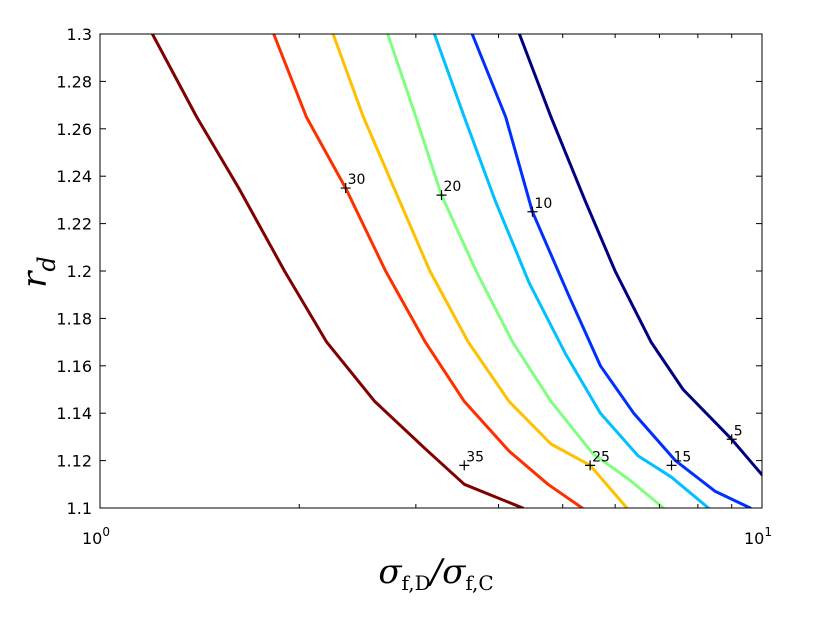 This screenshot has height=625, width=830. What do you see at coordinates (74, 224) in the screenshot?
I see `y-tick-label: 1.22` at bounding box center [74, 224].